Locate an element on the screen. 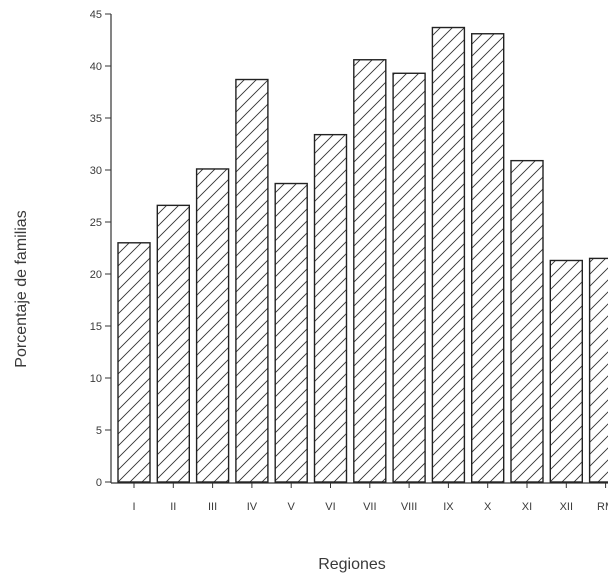 The height and width of the screenshot is (574, 608). y-tick-label: 40 is located at coordinates (96, 67).